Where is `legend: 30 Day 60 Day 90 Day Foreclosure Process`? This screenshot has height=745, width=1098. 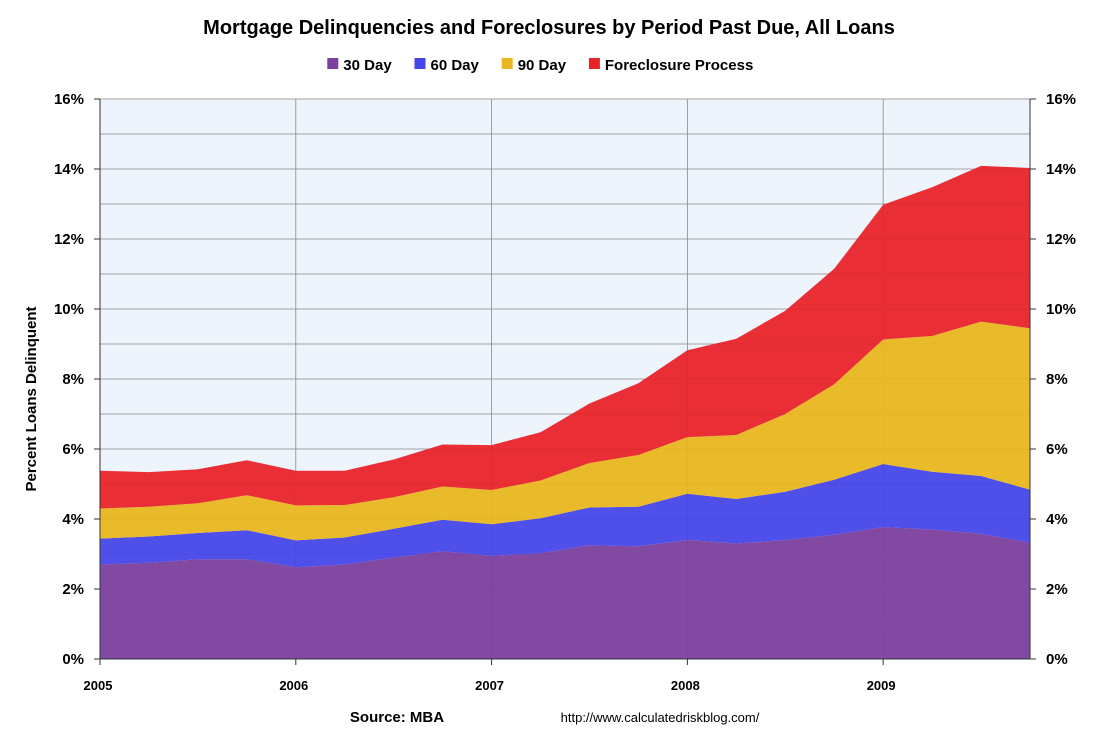 legend: 30 Day 60 Day 90 Day Foreclosure Process is located at coordinates (540, 65).